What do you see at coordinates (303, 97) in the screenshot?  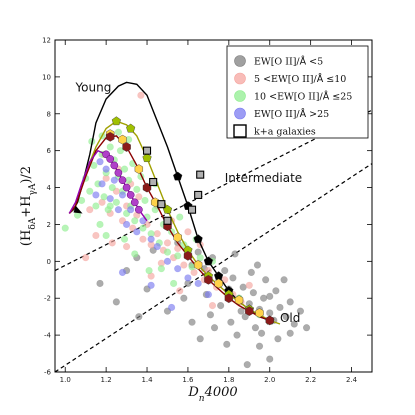 I see `legend-label: 10 <EW[O II]/Å ≤25` at bounding box center [303, 97].